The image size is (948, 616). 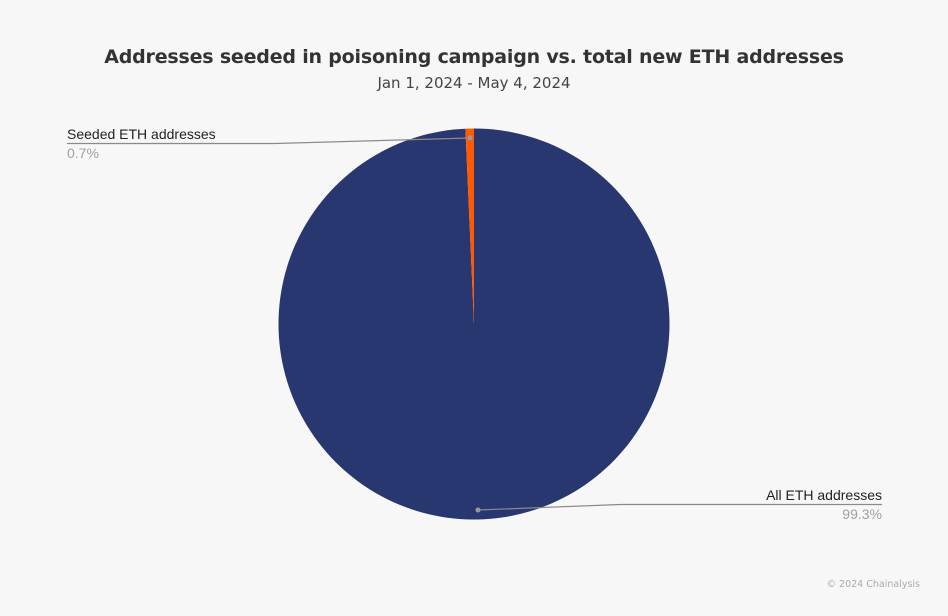 I want to click on all-label: All ETH addresses, so click(x=824, y=495).